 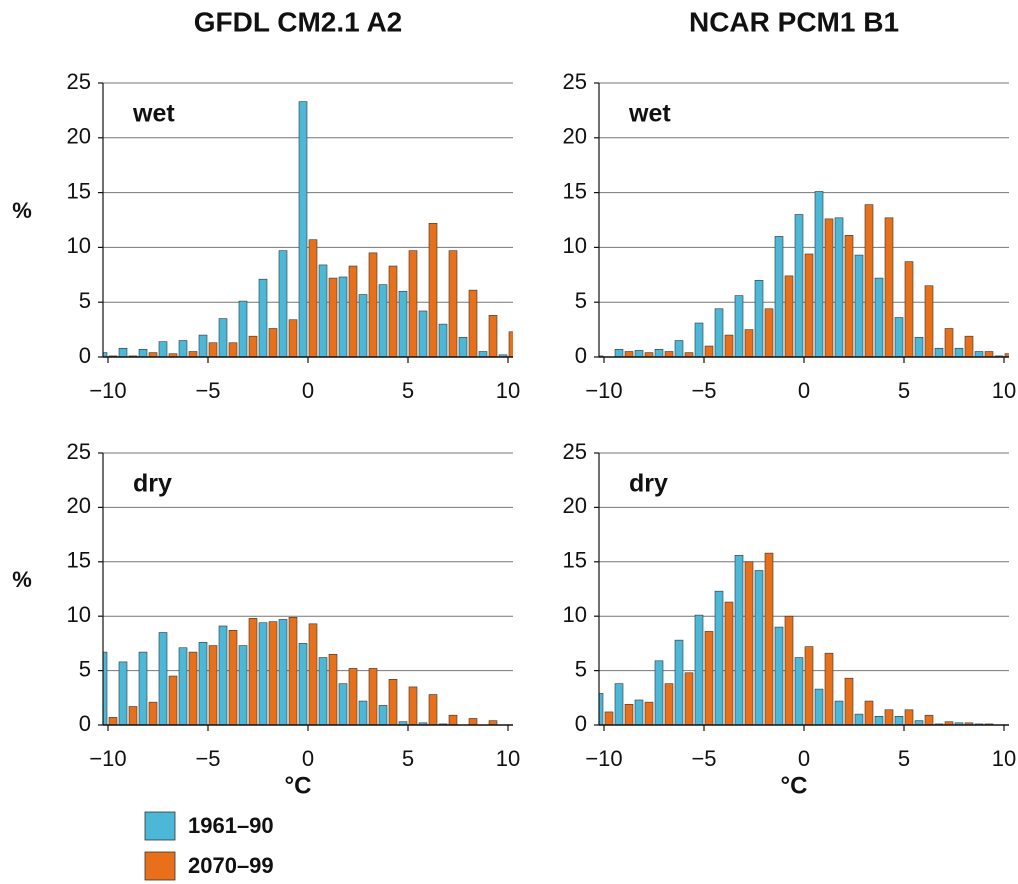 What do you see at coordinates (231, 865) in the screenshot?
I see `legend-label: 2070–99` at bounding box center [231, 865].